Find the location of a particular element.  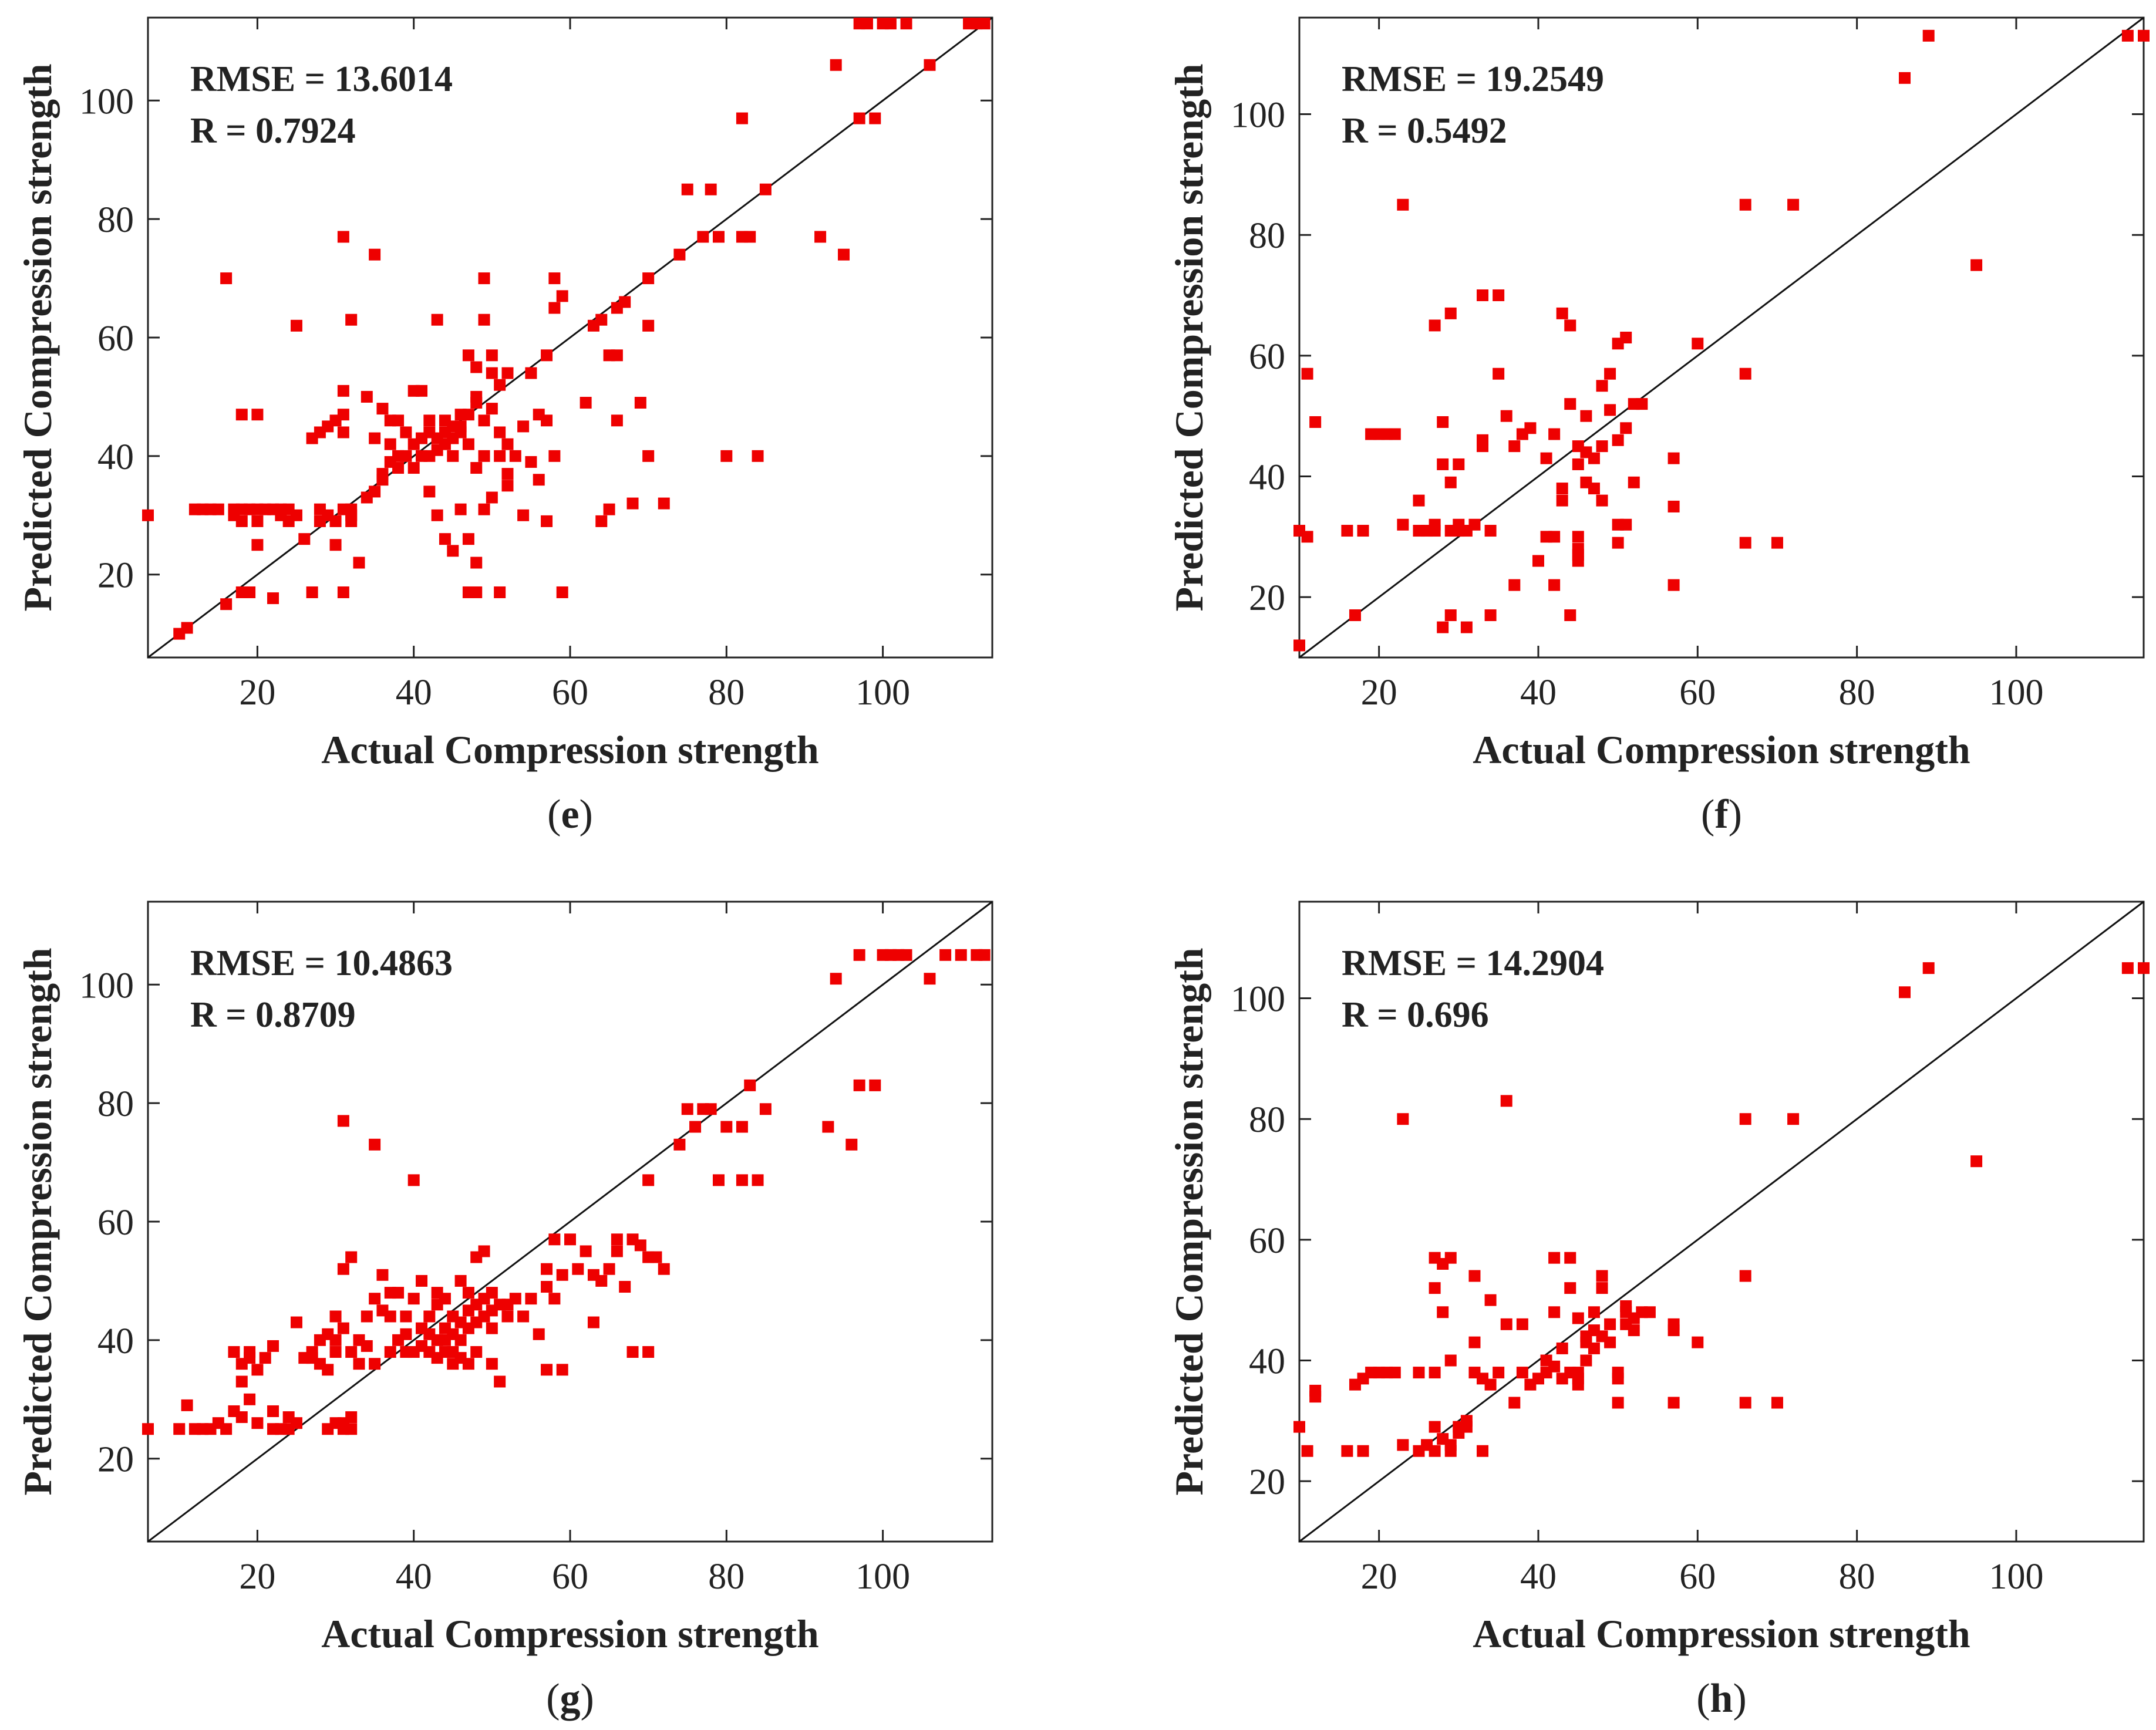

panel-label: (h) is located at coordinates (1721, 1698).